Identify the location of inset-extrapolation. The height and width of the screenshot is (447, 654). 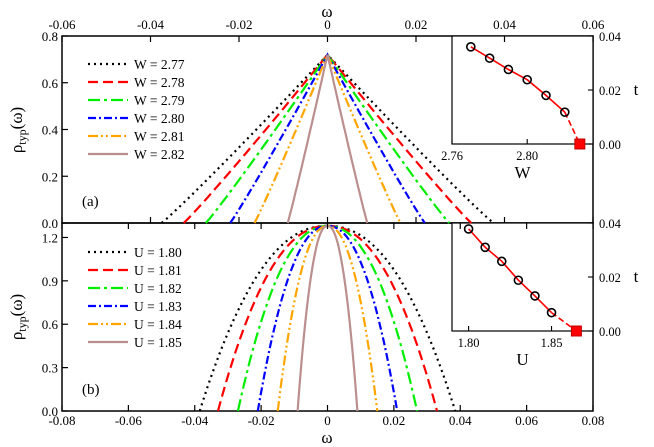
(564, 321).